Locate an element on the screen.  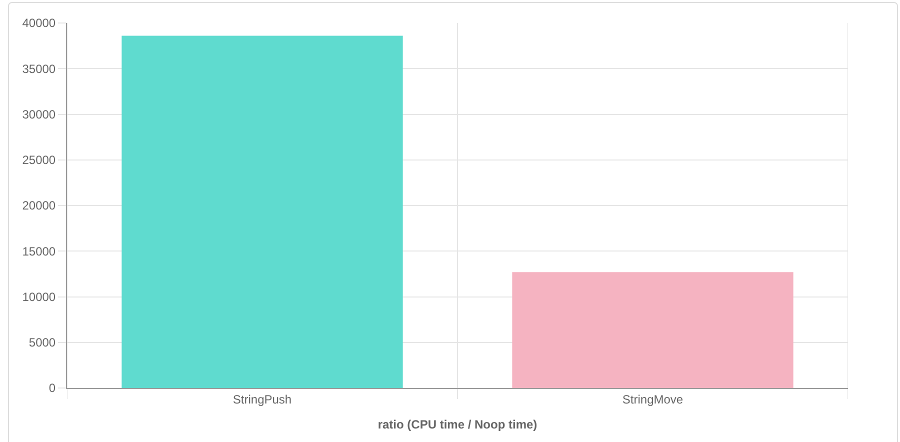
y-tick-label: 25000 is located at coordinates (39, 160).